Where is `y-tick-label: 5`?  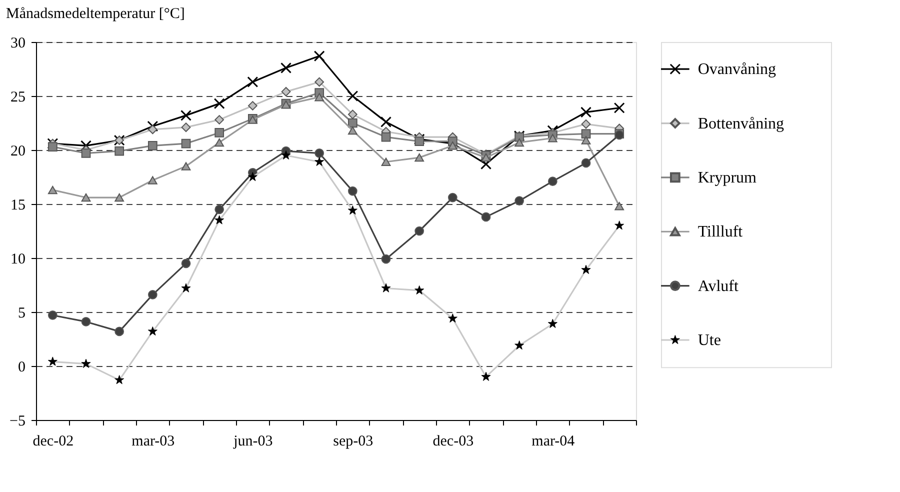
y-tick-label: 5 is located at coordinates (22, 314).